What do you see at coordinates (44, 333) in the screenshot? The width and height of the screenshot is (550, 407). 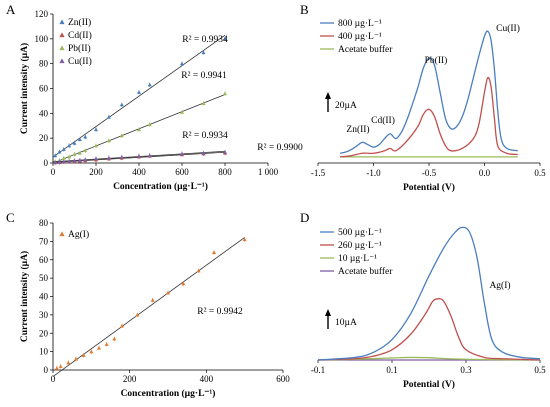 I see `panel-c-y-tick-label: 20` at bounding box center [44, 333].